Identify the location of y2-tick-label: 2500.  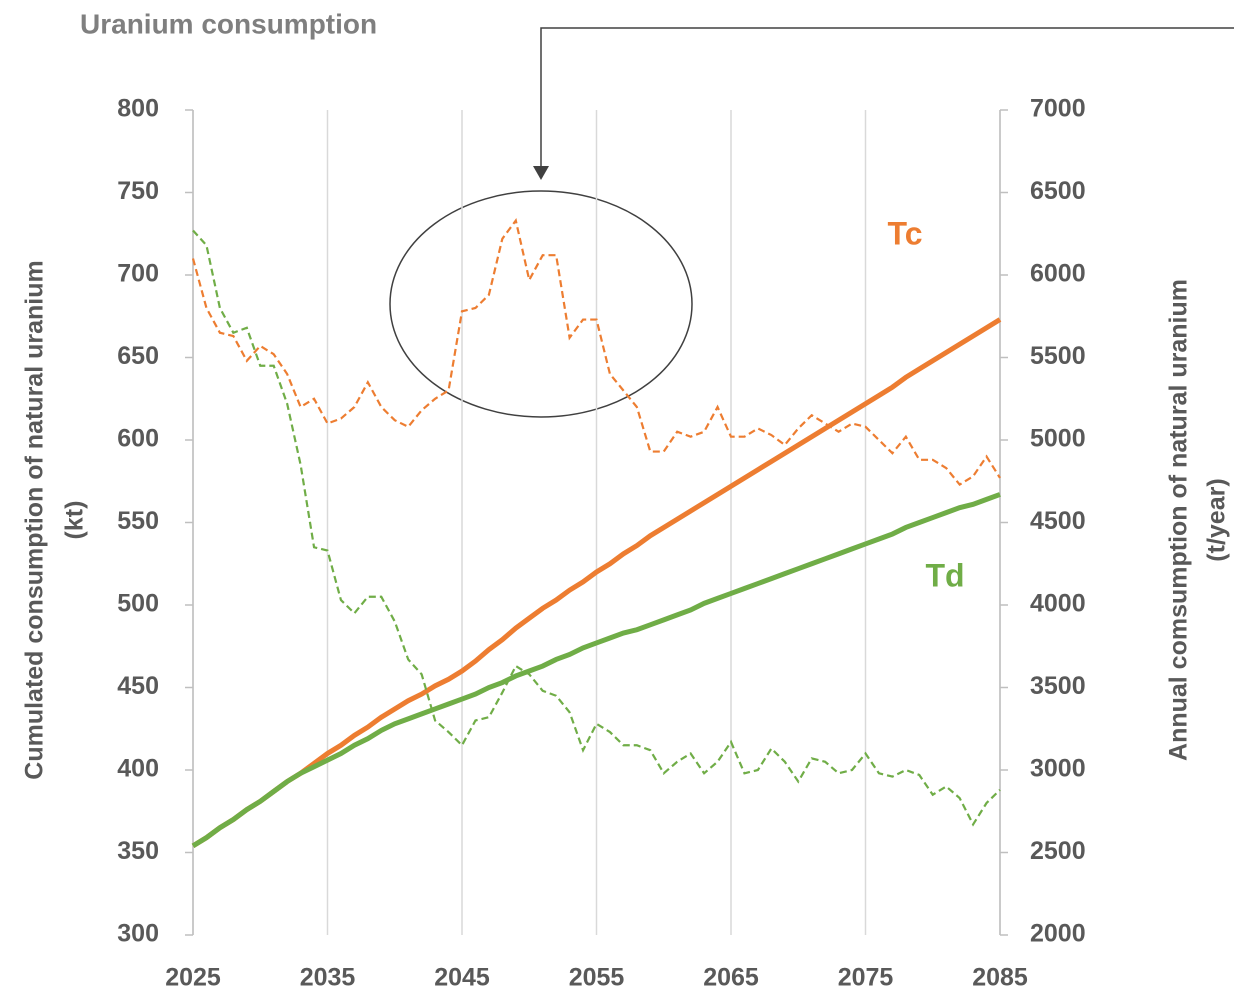
(1058, 851).